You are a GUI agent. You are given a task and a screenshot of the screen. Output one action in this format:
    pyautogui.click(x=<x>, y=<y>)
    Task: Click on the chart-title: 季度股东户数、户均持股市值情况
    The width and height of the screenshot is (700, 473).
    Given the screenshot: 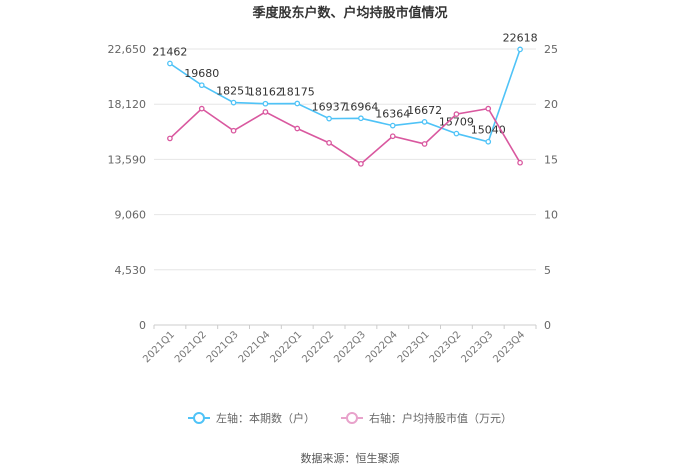 What is the action you would take?
    pyautogui.click(x=349, y=13)
    